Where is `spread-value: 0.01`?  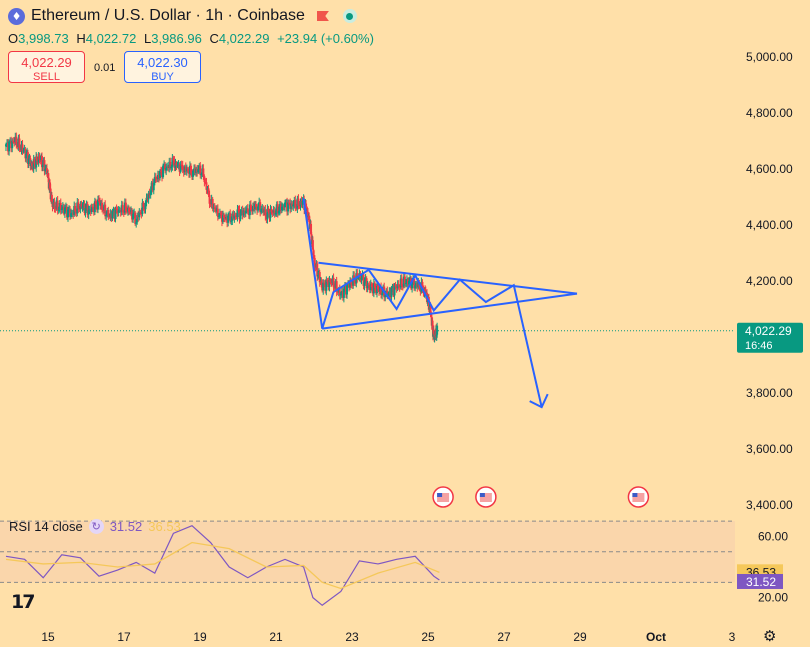 spread-value: 0.01 is located at coordinates (105, 68).